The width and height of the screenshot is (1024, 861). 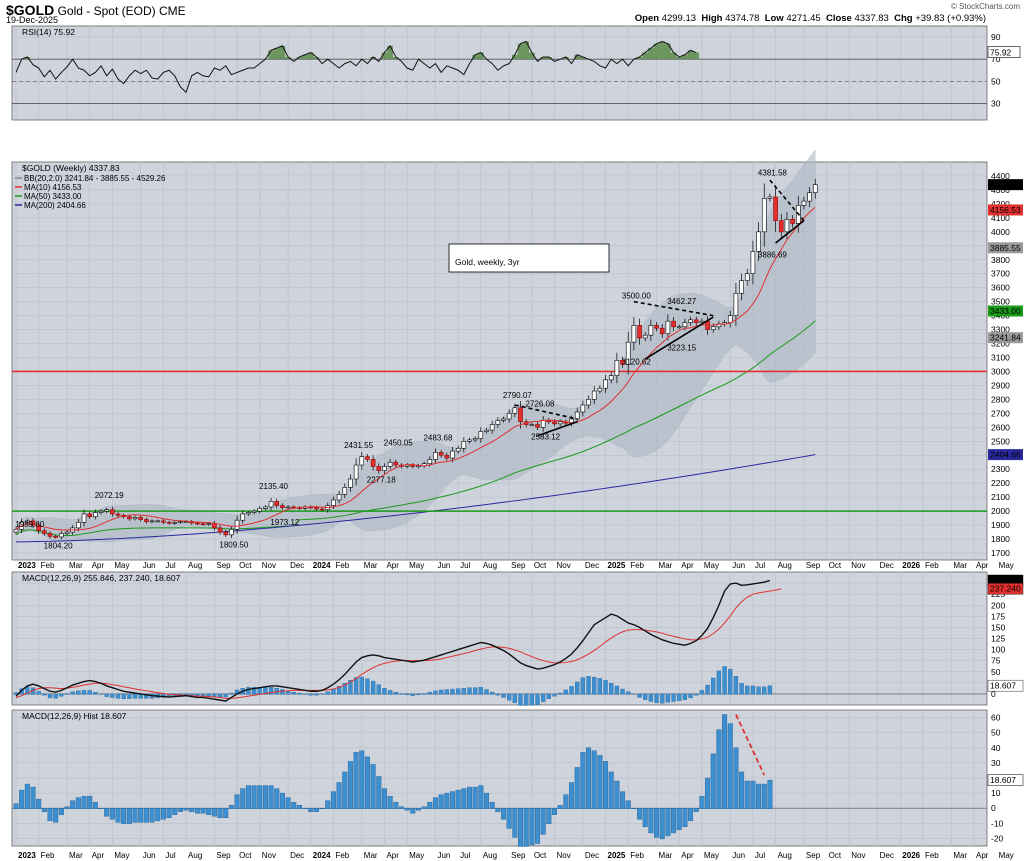 What do you see at coordinates (681, 347) in the screenshot?
I see `price-annotation: 3223.15` at bounding box center [681, 347].